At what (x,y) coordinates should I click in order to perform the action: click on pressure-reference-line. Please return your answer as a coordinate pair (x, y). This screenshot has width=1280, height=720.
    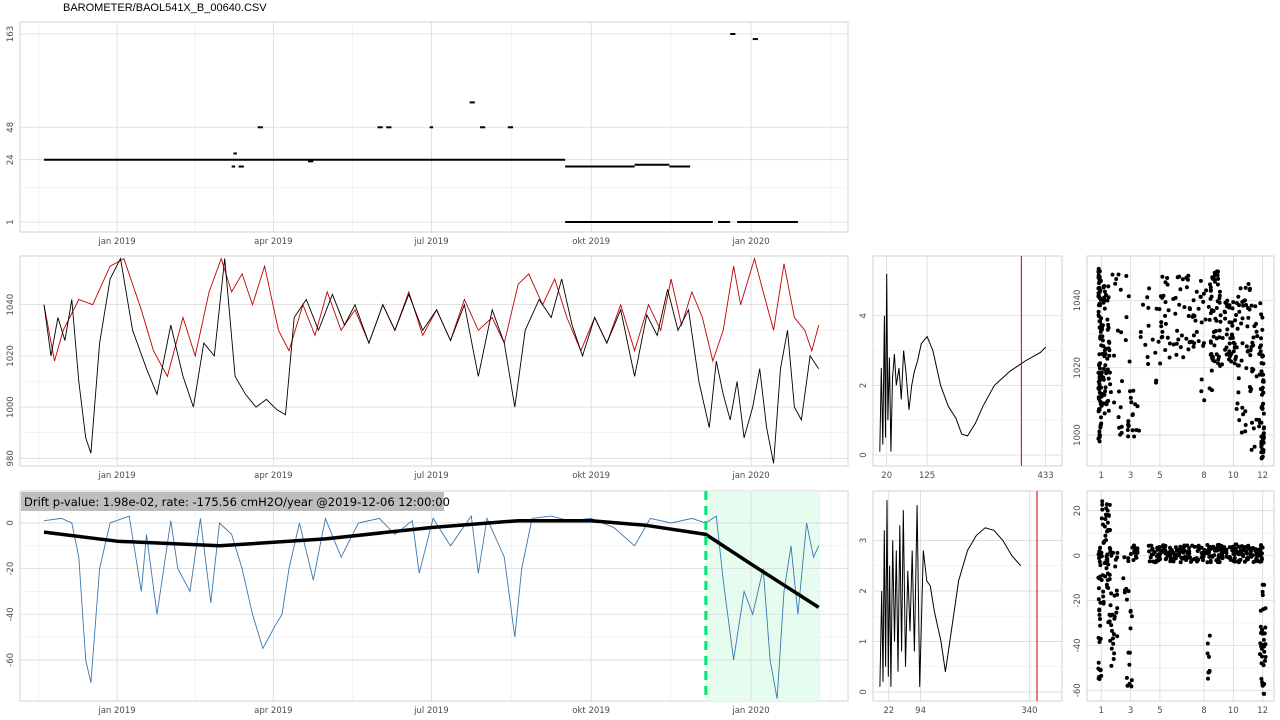
    Looking at the image, I should click on (431, 317).